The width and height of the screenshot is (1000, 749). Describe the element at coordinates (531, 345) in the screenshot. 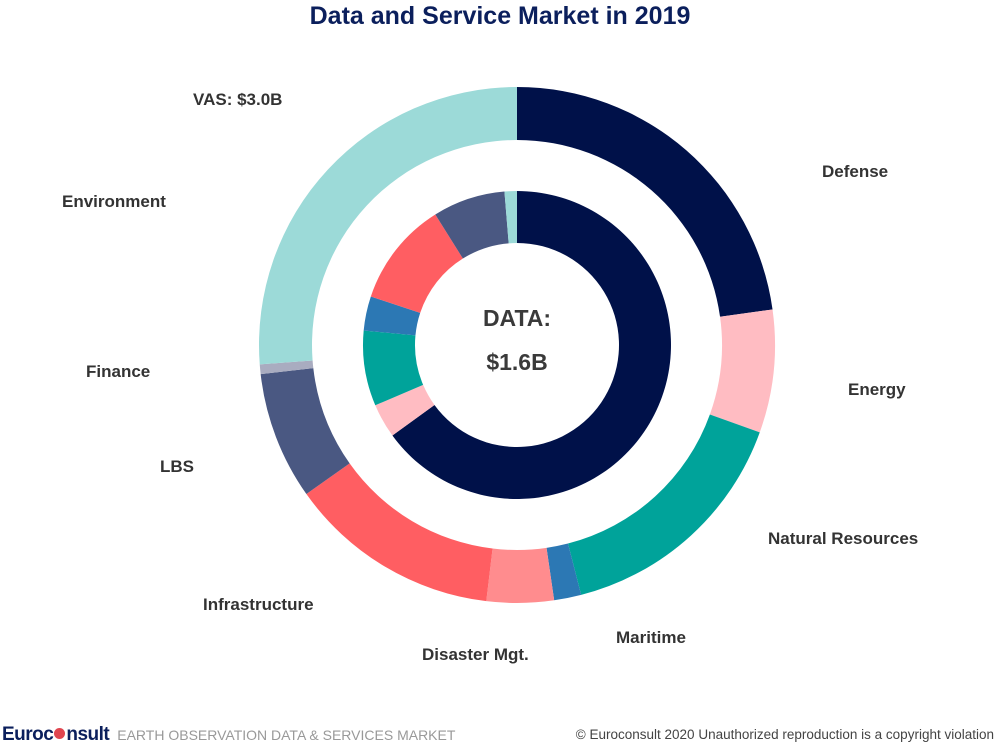

I see `inner-segment-defense` at that location.